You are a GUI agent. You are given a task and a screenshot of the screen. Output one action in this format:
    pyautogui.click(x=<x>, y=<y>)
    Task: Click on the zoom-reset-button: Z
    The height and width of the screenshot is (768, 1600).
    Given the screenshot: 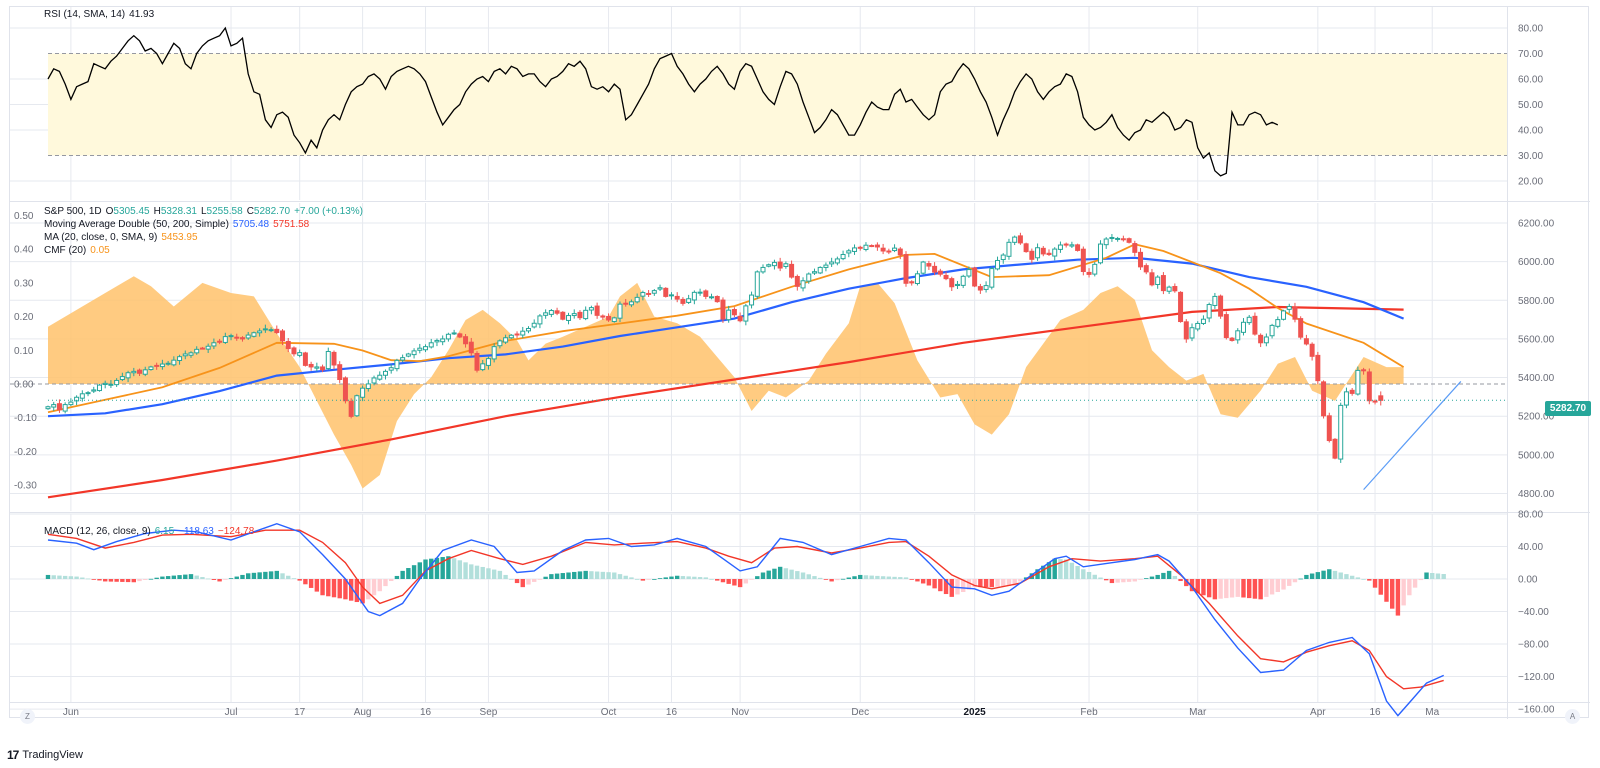 What is the action you would take?
    pyautogui.click(x=27, y=716)
    